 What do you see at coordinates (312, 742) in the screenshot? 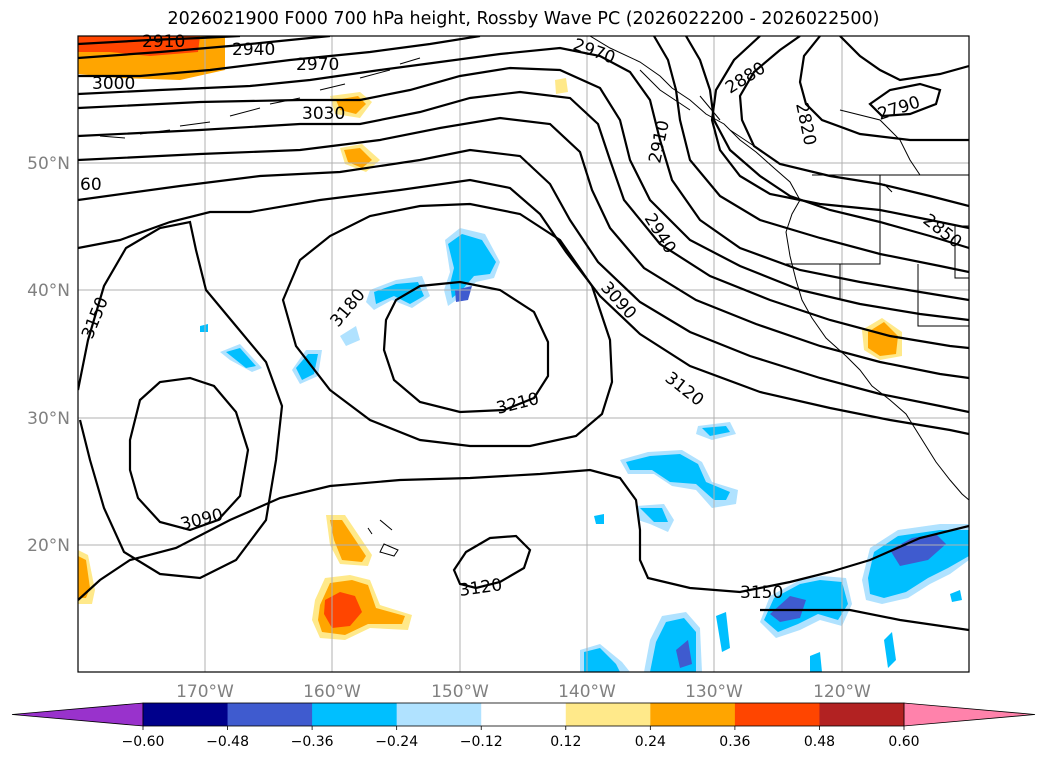
I see `colorbar-tick-label: −0.36` at bounding box center [312, 742].